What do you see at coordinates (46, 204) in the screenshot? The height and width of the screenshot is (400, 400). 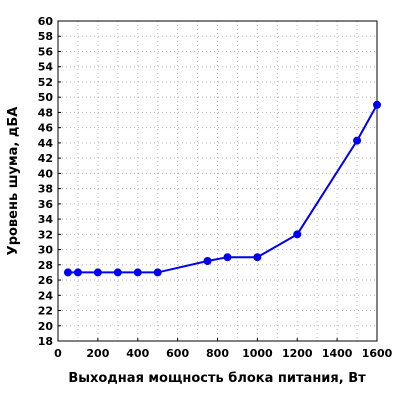 I see `y-tick-label: 36` at bounding box center [46, 204].